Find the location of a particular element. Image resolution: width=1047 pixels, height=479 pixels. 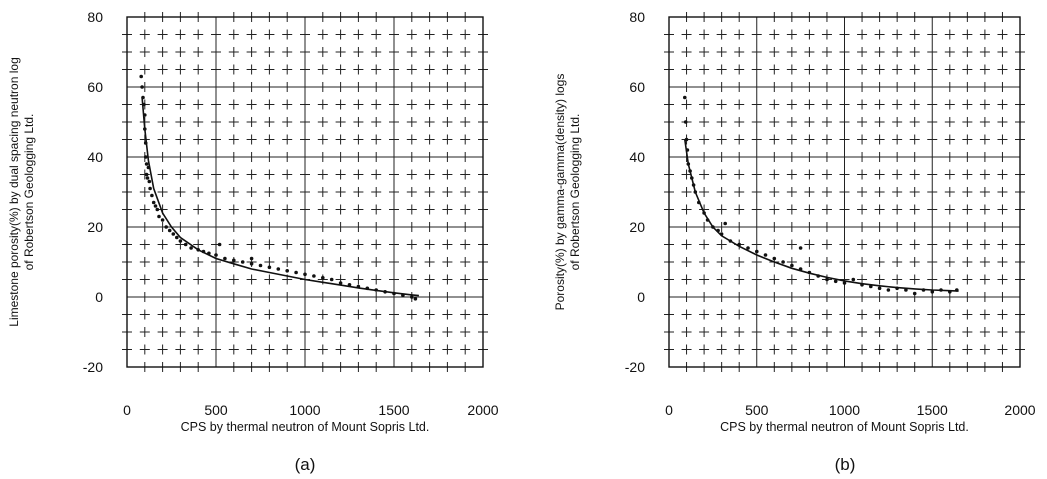

y-tick-label: 80 is located at coordinates (95, 17).